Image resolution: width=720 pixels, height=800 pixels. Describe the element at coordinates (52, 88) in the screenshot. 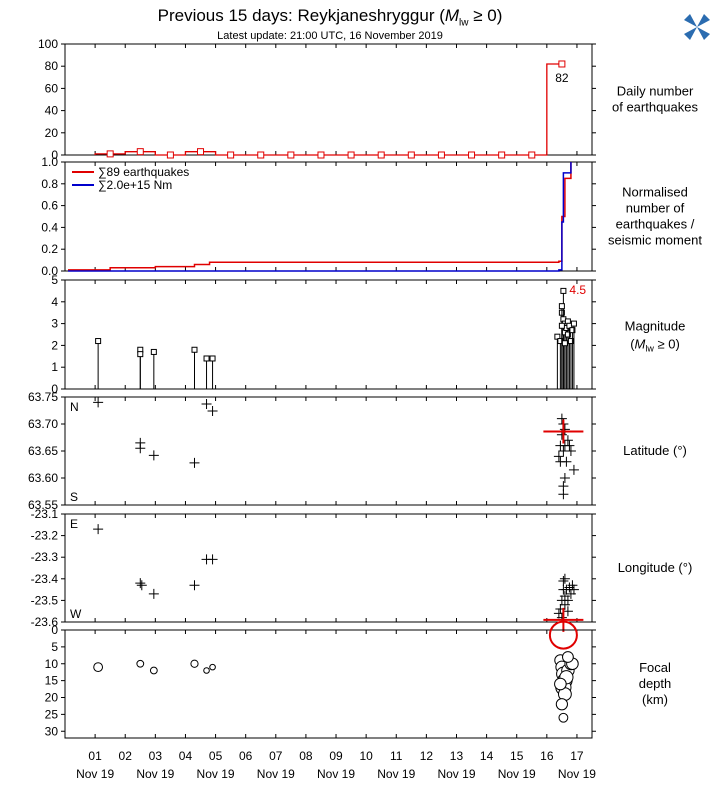

I see `y-tick-label: 60` at that location.